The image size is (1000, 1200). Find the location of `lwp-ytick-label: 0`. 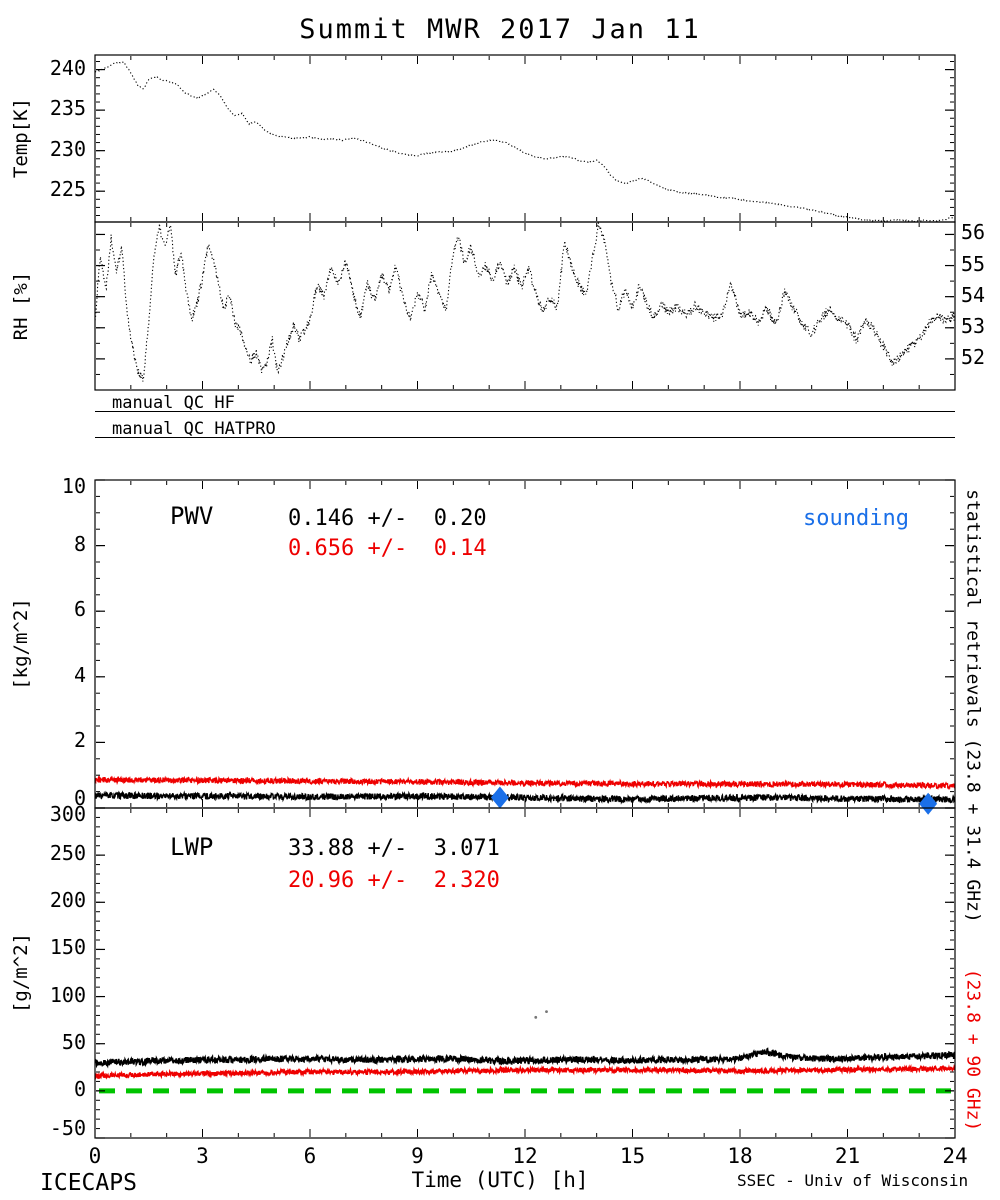

lwp-ytick-label: 0 is located at coordinates (79, 1088).